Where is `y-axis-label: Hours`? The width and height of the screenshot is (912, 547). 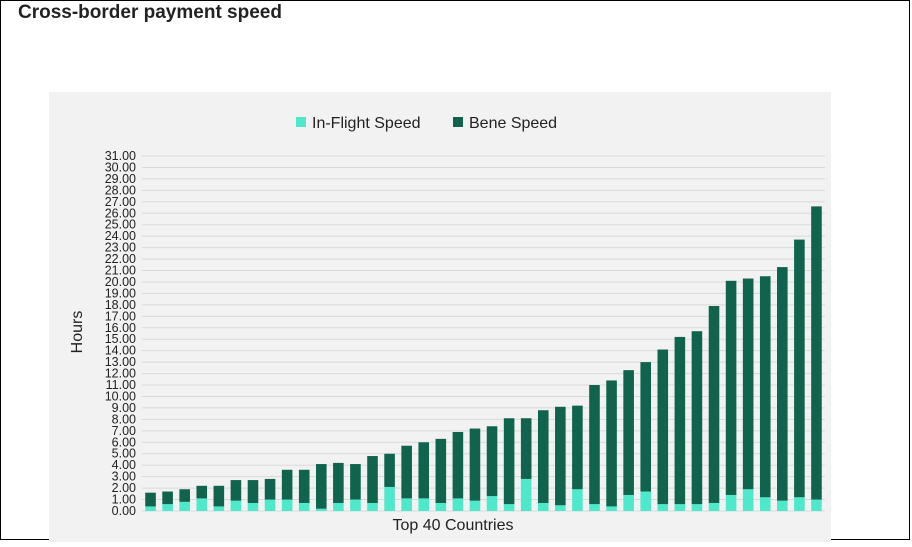 y-axis-label: Hours is located at coordinates (77, 332).